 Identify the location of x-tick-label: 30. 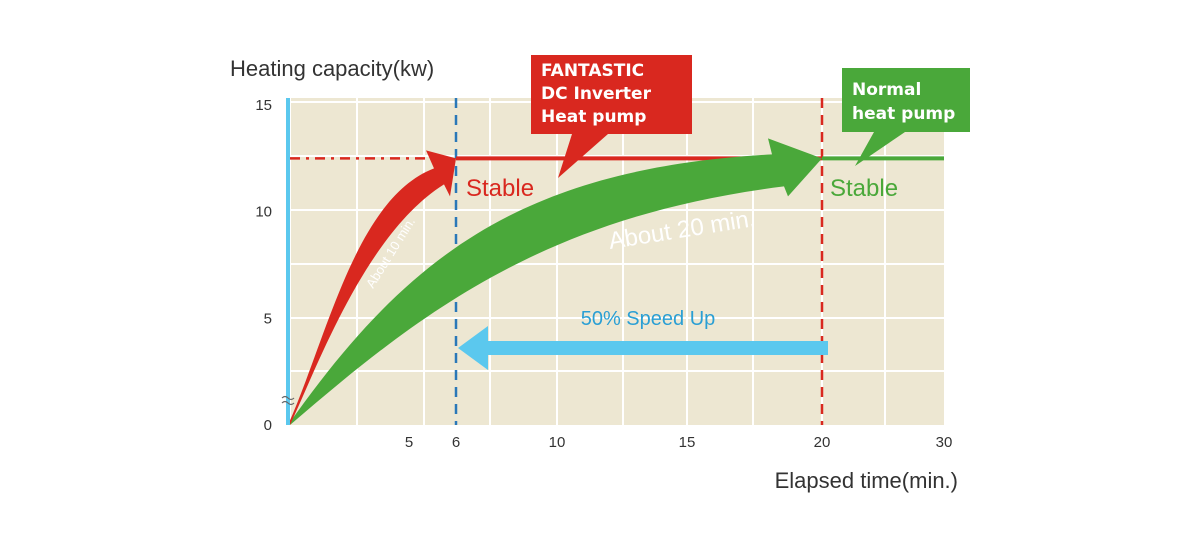
(944, 442).